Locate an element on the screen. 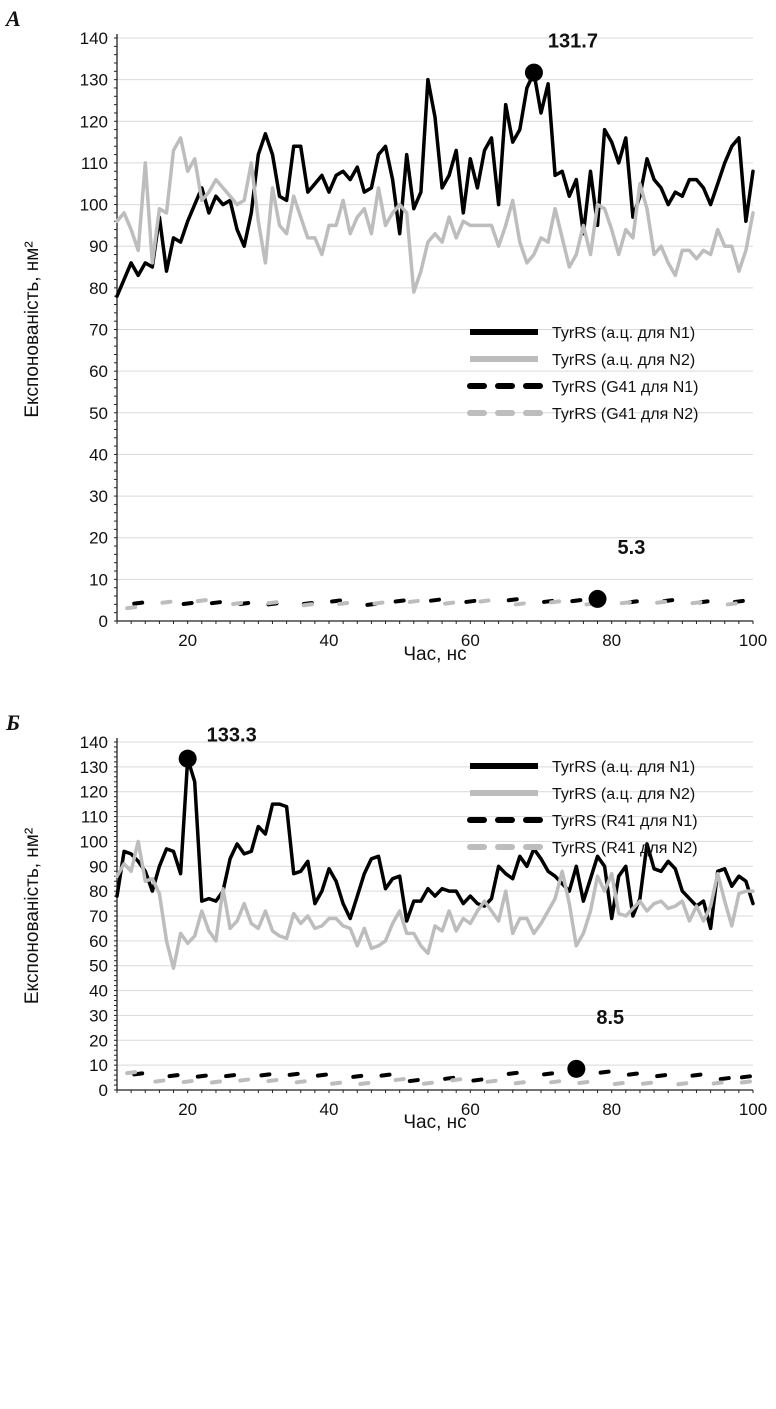  y-tick-label: 130 is located at coordinates (94, 80).